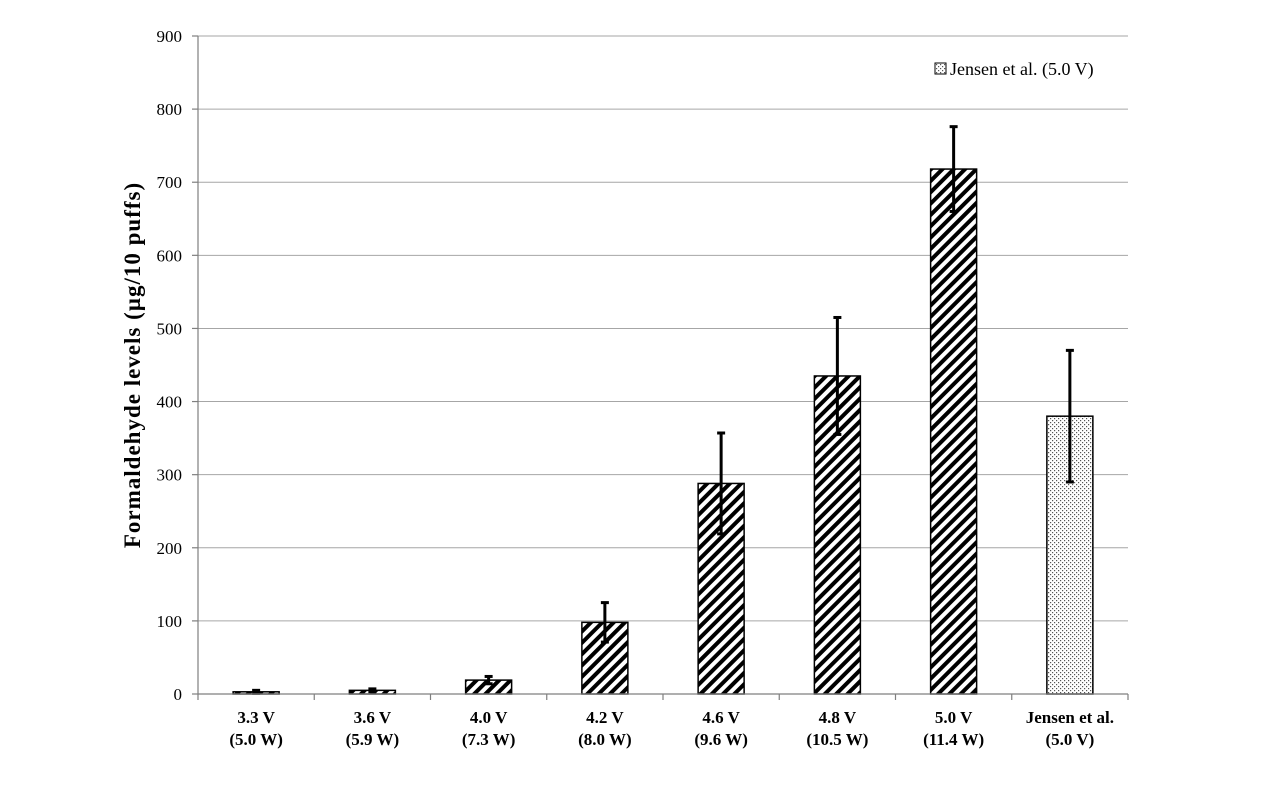 This screenshot has width=1274, height=787. Describe the element at coordinates (170, 255) in the screenshot. I see `y-tick-label-600: 600` at that location.